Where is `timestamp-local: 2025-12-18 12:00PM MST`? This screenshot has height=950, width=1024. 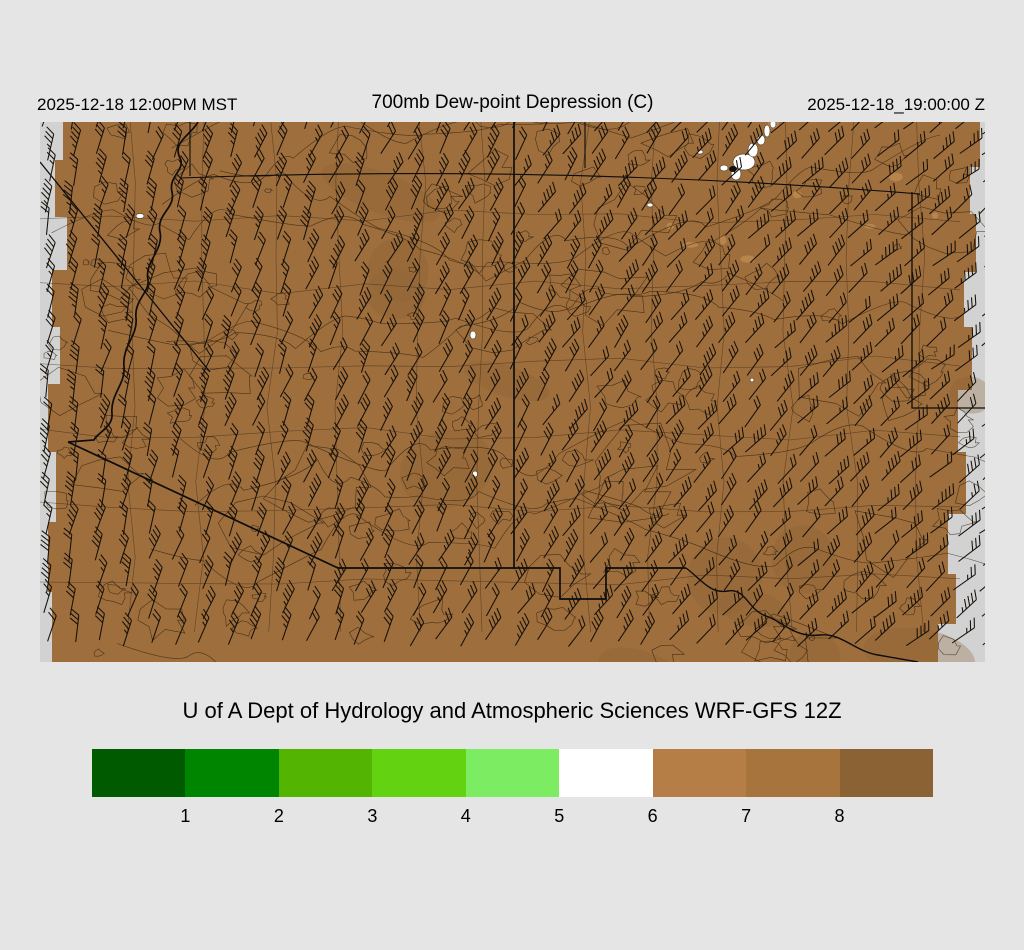
timestamp-local: 2025-12-18 12:00PM MST is located at coordinates (137, 104).